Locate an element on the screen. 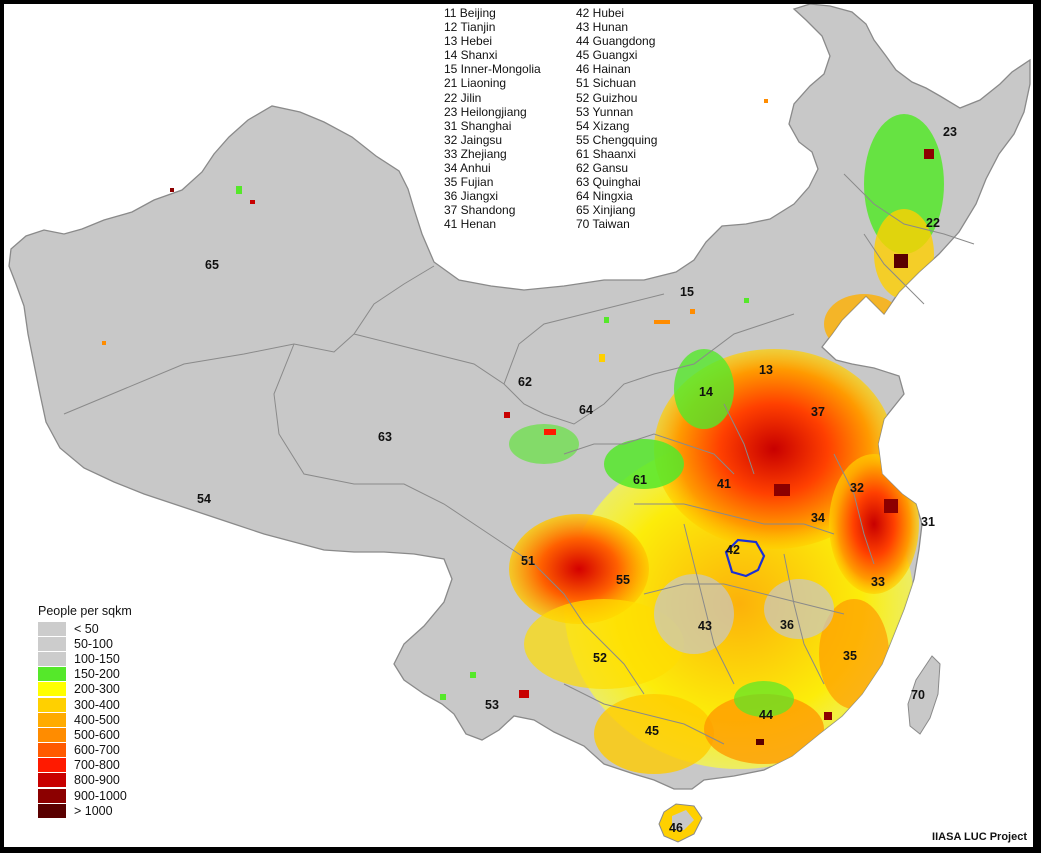 Image resolution: width=1041 pixels, height=853 pixels. legend-item: 400-500 is located at coordinates (85, 719).